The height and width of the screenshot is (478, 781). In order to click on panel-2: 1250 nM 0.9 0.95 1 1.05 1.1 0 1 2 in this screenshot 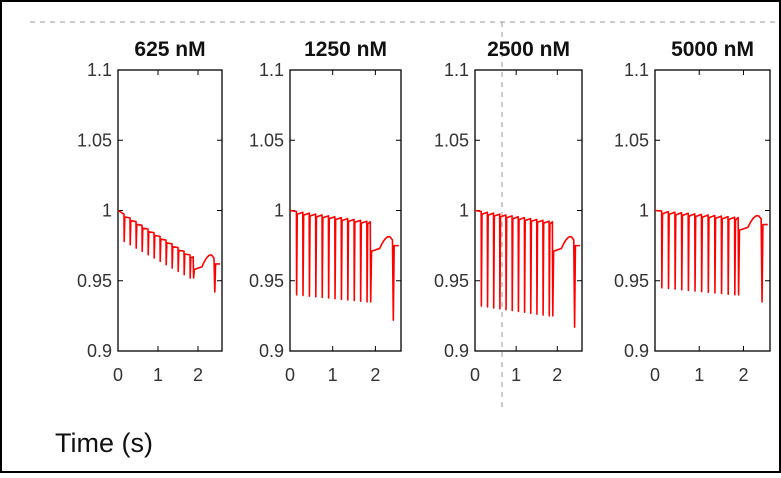, I will do `click(325, 211)`.